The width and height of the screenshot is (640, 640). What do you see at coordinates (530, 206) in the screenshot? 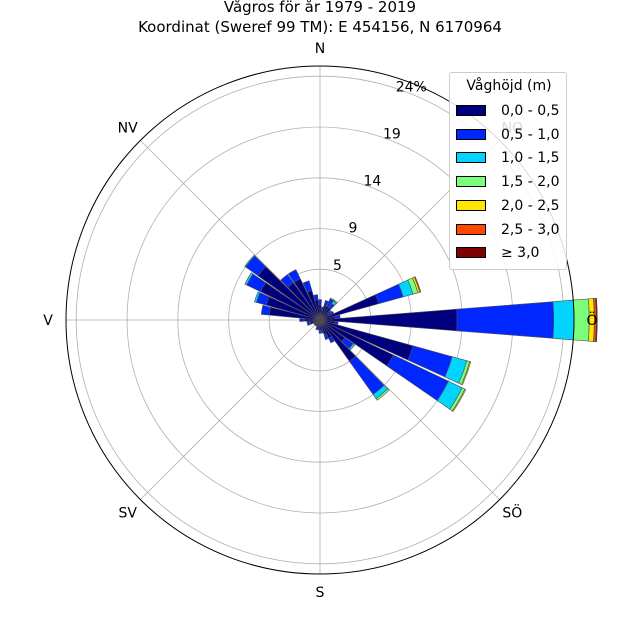
I see `legend-label: 2,0 - 2,5` at bounding box center [530, 206].